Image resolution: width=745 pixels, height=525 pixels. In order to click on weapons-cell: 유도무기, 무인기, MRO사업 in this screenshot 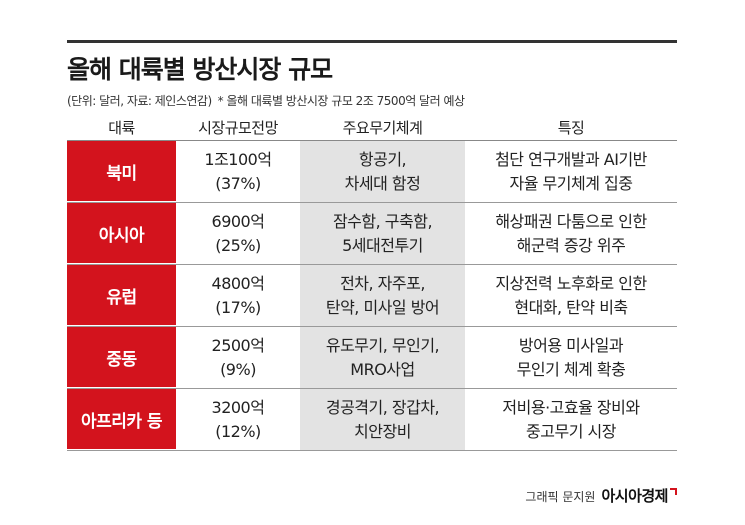, I will do `click(382, 357)`.